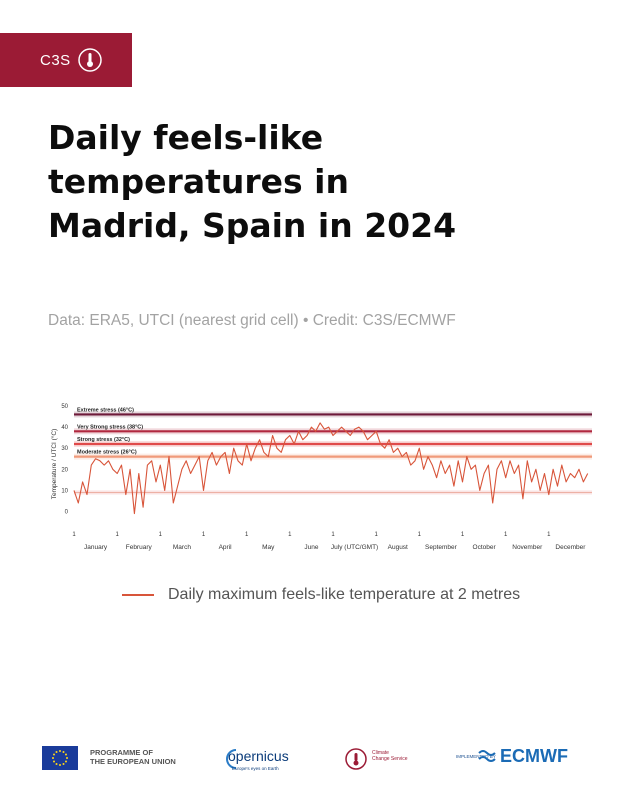 This screenshot has height=800, width=640. I want to click on y-tick-label-5: 50, so click(64, 407).